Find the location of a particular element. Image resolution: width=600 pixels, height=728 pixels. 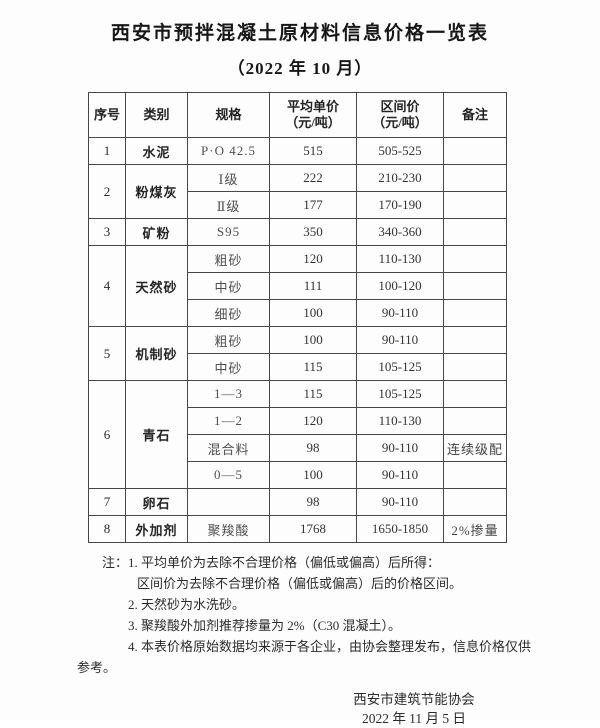

table-row: 5 机制砂 粗砂 100 90-110 is located at coordinates (297, 353).